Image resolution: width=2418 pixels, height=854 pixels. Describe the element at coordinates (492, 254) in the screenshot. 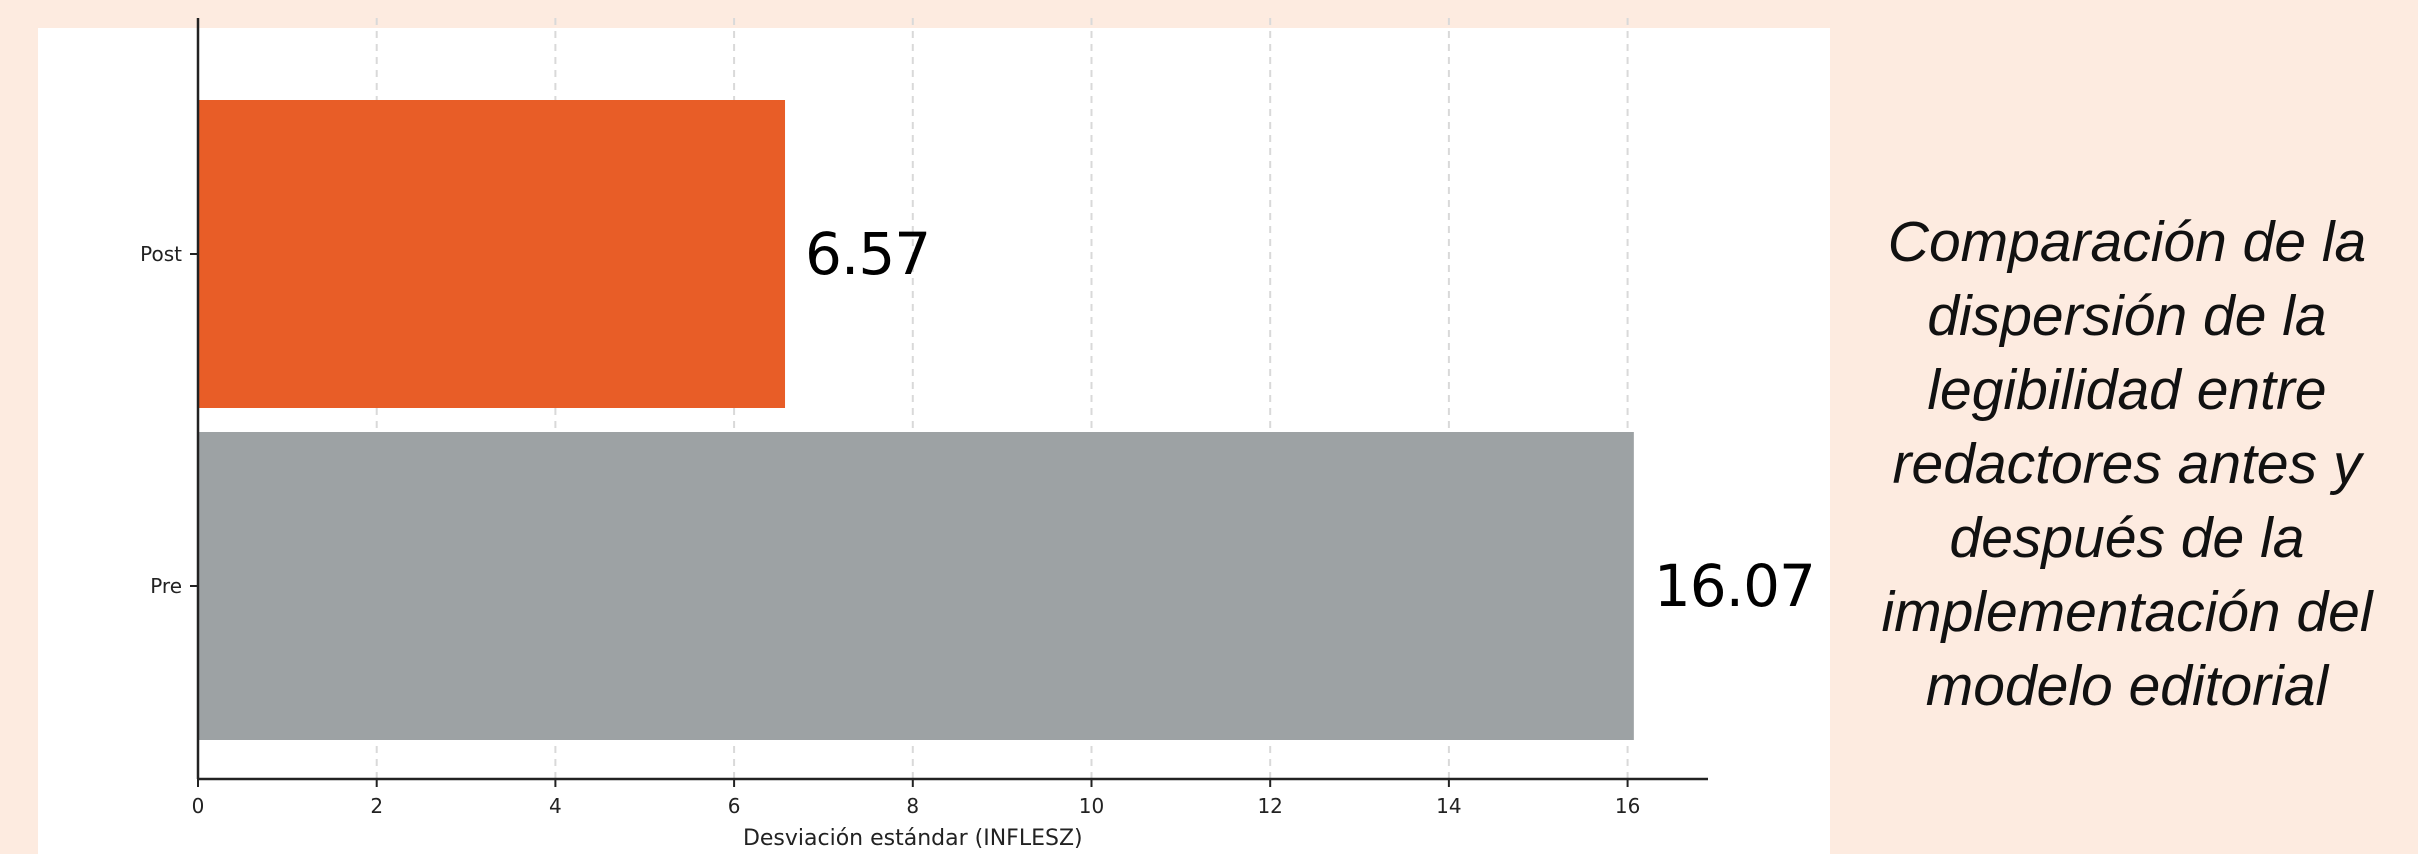

I see `bar-post` at that location.